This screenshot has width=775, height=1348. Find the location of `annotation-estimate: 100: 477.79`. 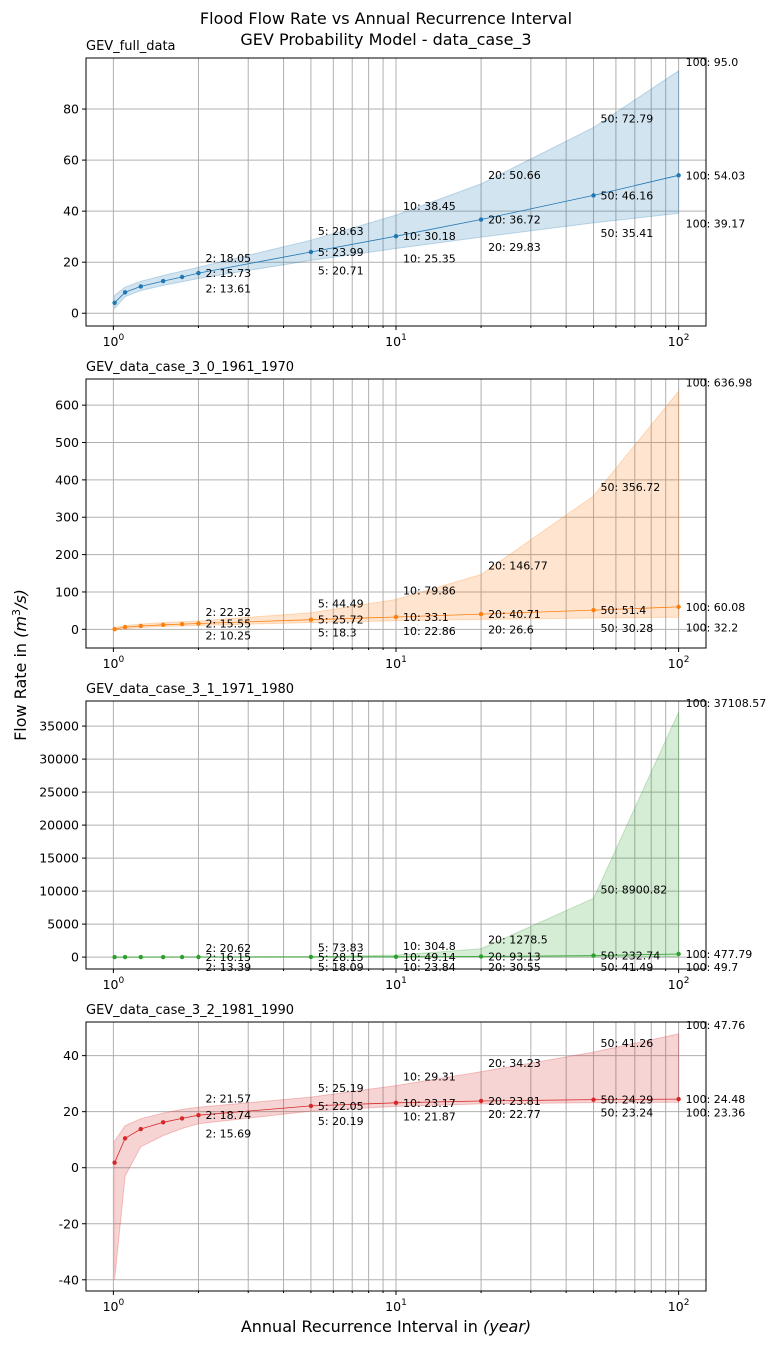

annotation-estimate: 100: 477.79 is located at coordinates (719, 954).